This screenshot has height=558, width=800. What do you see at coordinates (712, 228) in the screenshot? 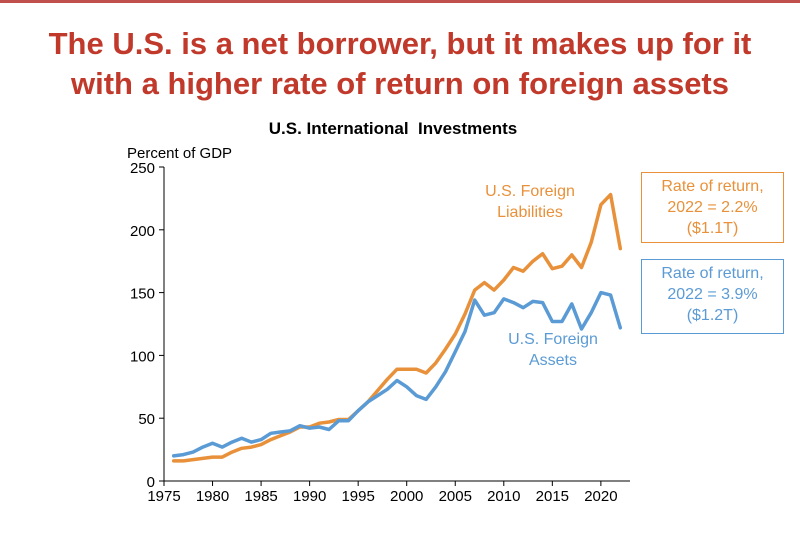
I see `callout-liabilities-line-3: ($1.1T)` at bounding box center [712, 228].